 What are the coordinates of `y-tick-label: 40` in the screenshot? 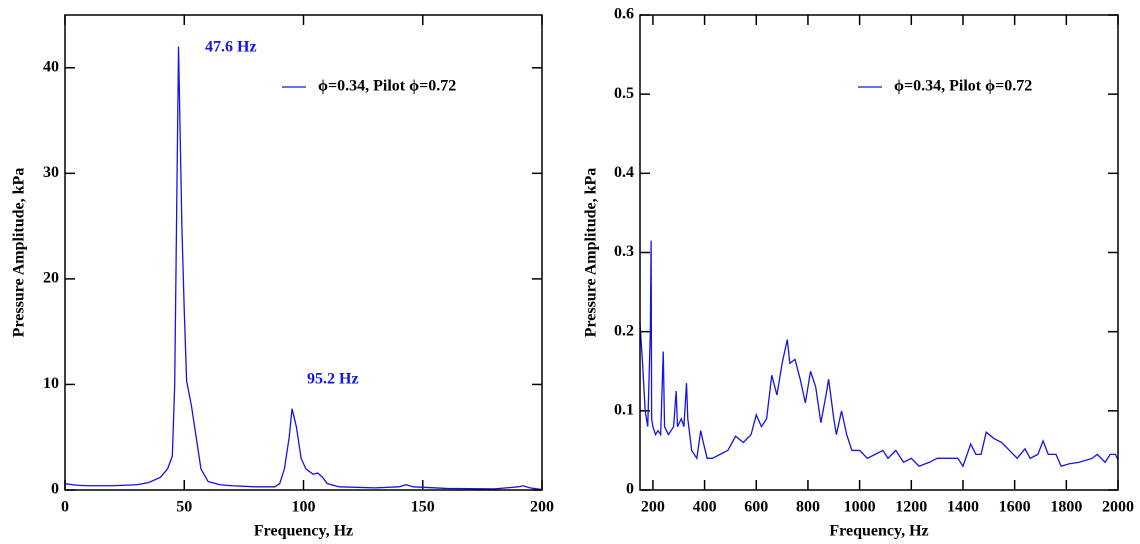 It's located at (51, 66).